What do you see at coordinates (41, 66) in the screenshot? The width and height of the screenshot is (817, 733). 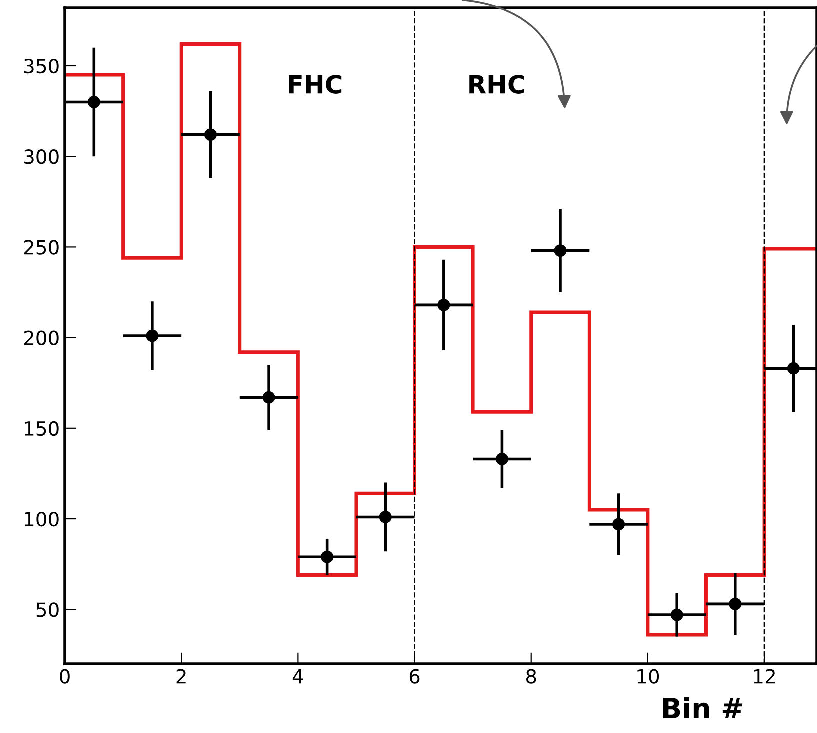 I see `y-tick-label: 350` at bounding box center [41, 66].